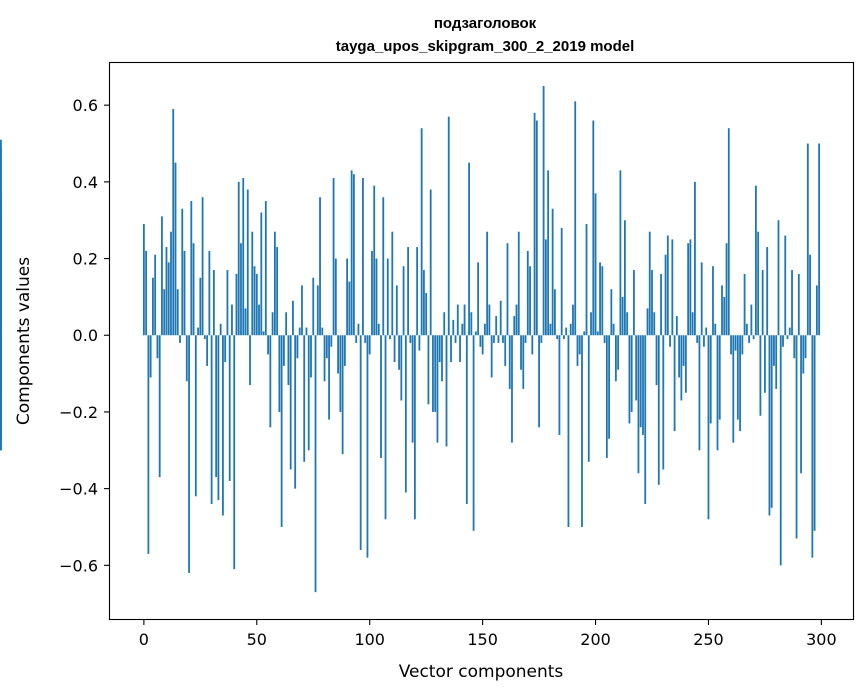 The height and width of the screenshot is (696, 867). What do you see at coordinates (84, 335) in the screenshot?
I see `y-axis: −0.6 −0.4 −0.2 0.0 0.2 0.4 0.6` at bounding box center [84, 335].